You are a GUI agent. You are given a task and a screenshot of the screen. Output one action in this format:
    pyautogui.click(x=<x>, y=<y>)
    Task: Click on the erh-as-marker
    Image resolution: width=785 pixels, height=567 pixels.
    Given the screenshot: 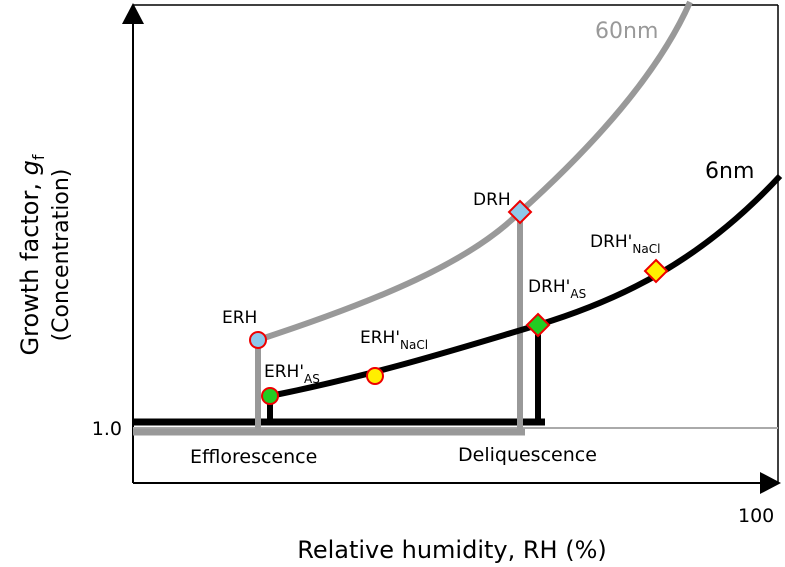 What is the action you would take?
    pyautogui.click(x=270, y=396)
    